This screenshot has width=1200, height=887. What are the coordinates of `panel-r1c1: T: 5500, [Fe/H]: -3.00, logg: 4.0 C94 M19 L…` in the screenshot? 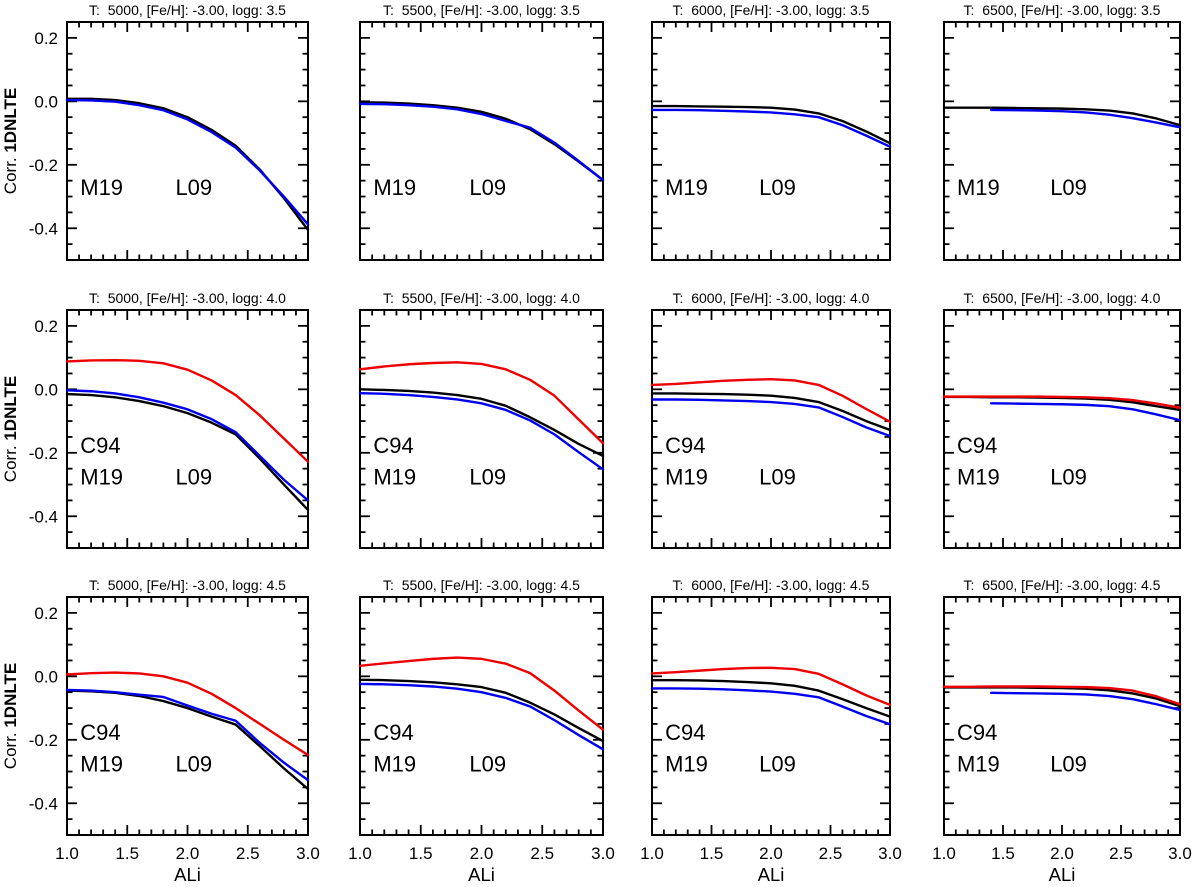 It's located at (481, 419).